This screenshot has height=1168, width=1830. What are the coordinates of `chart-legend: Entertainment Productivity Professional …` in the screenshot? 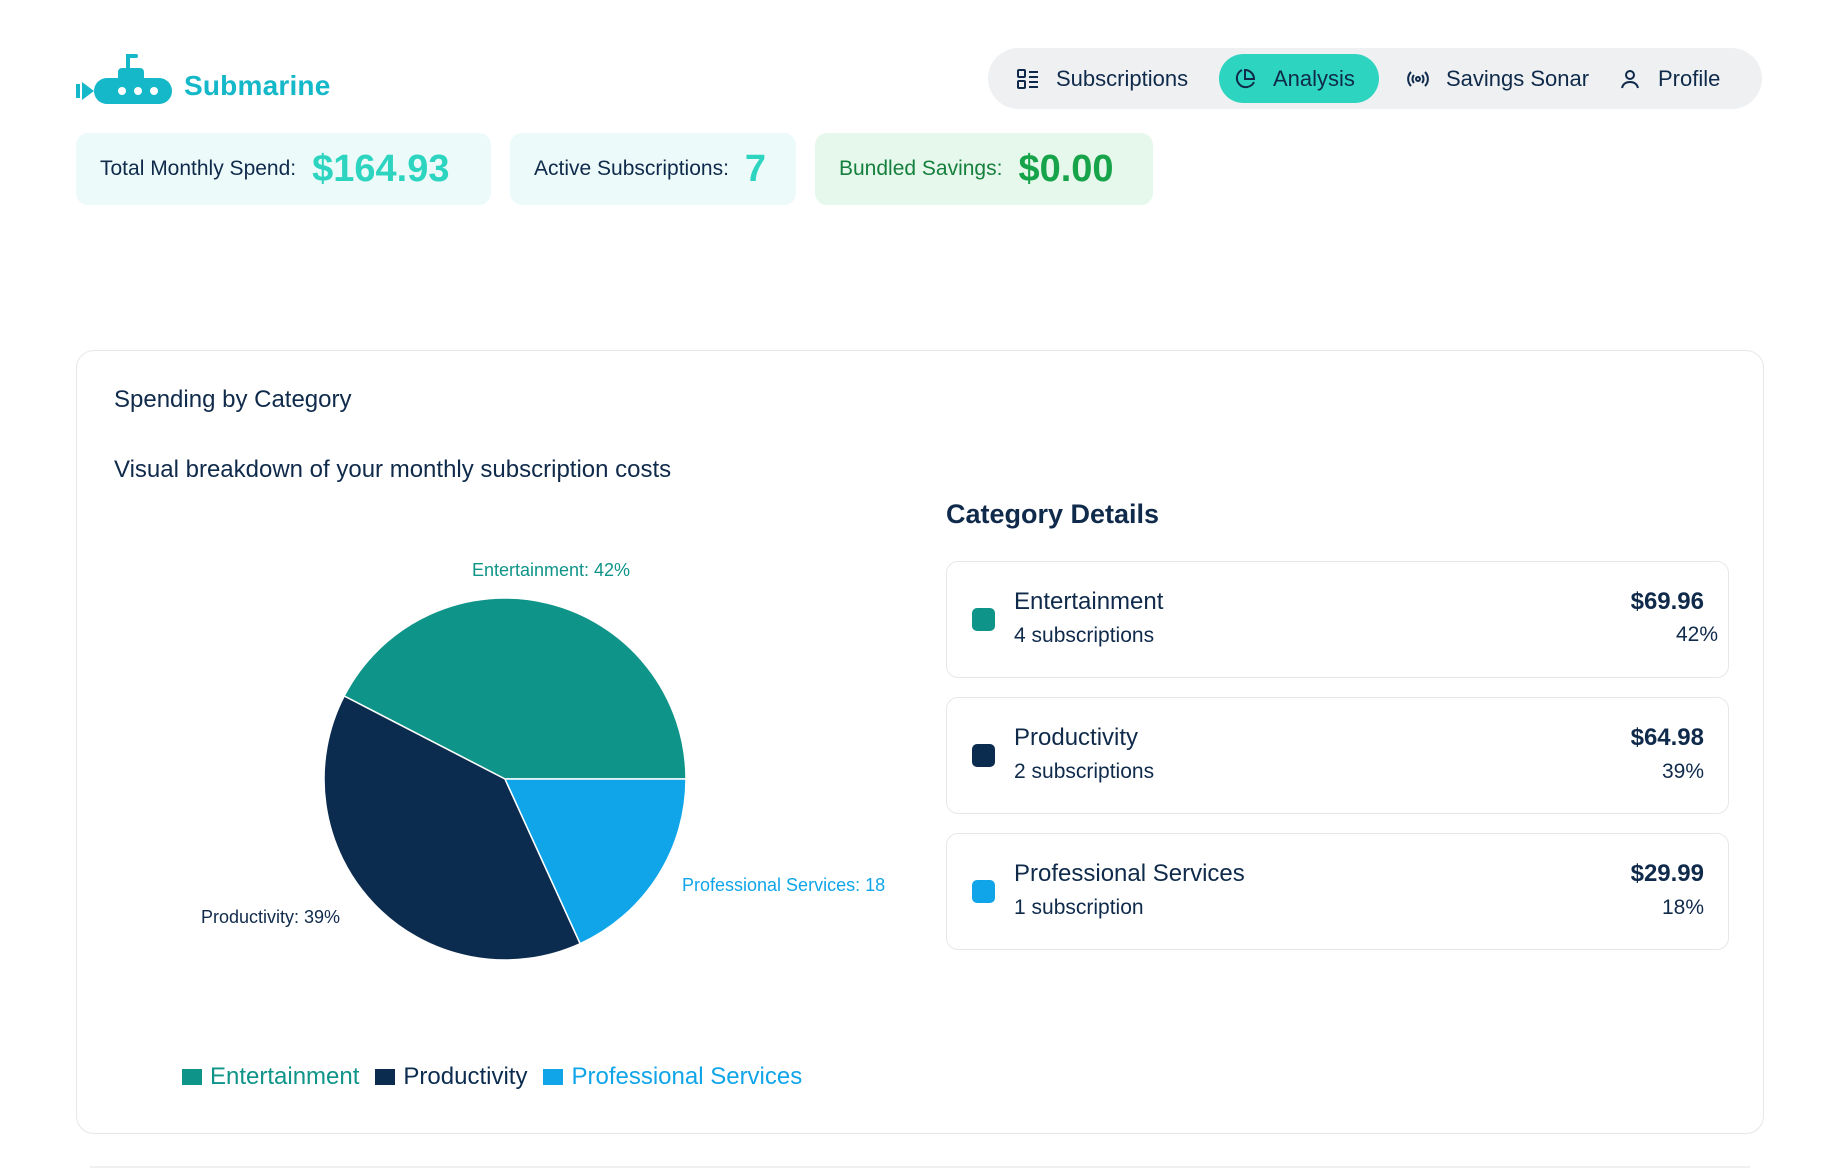 It's located at (500, 1077).